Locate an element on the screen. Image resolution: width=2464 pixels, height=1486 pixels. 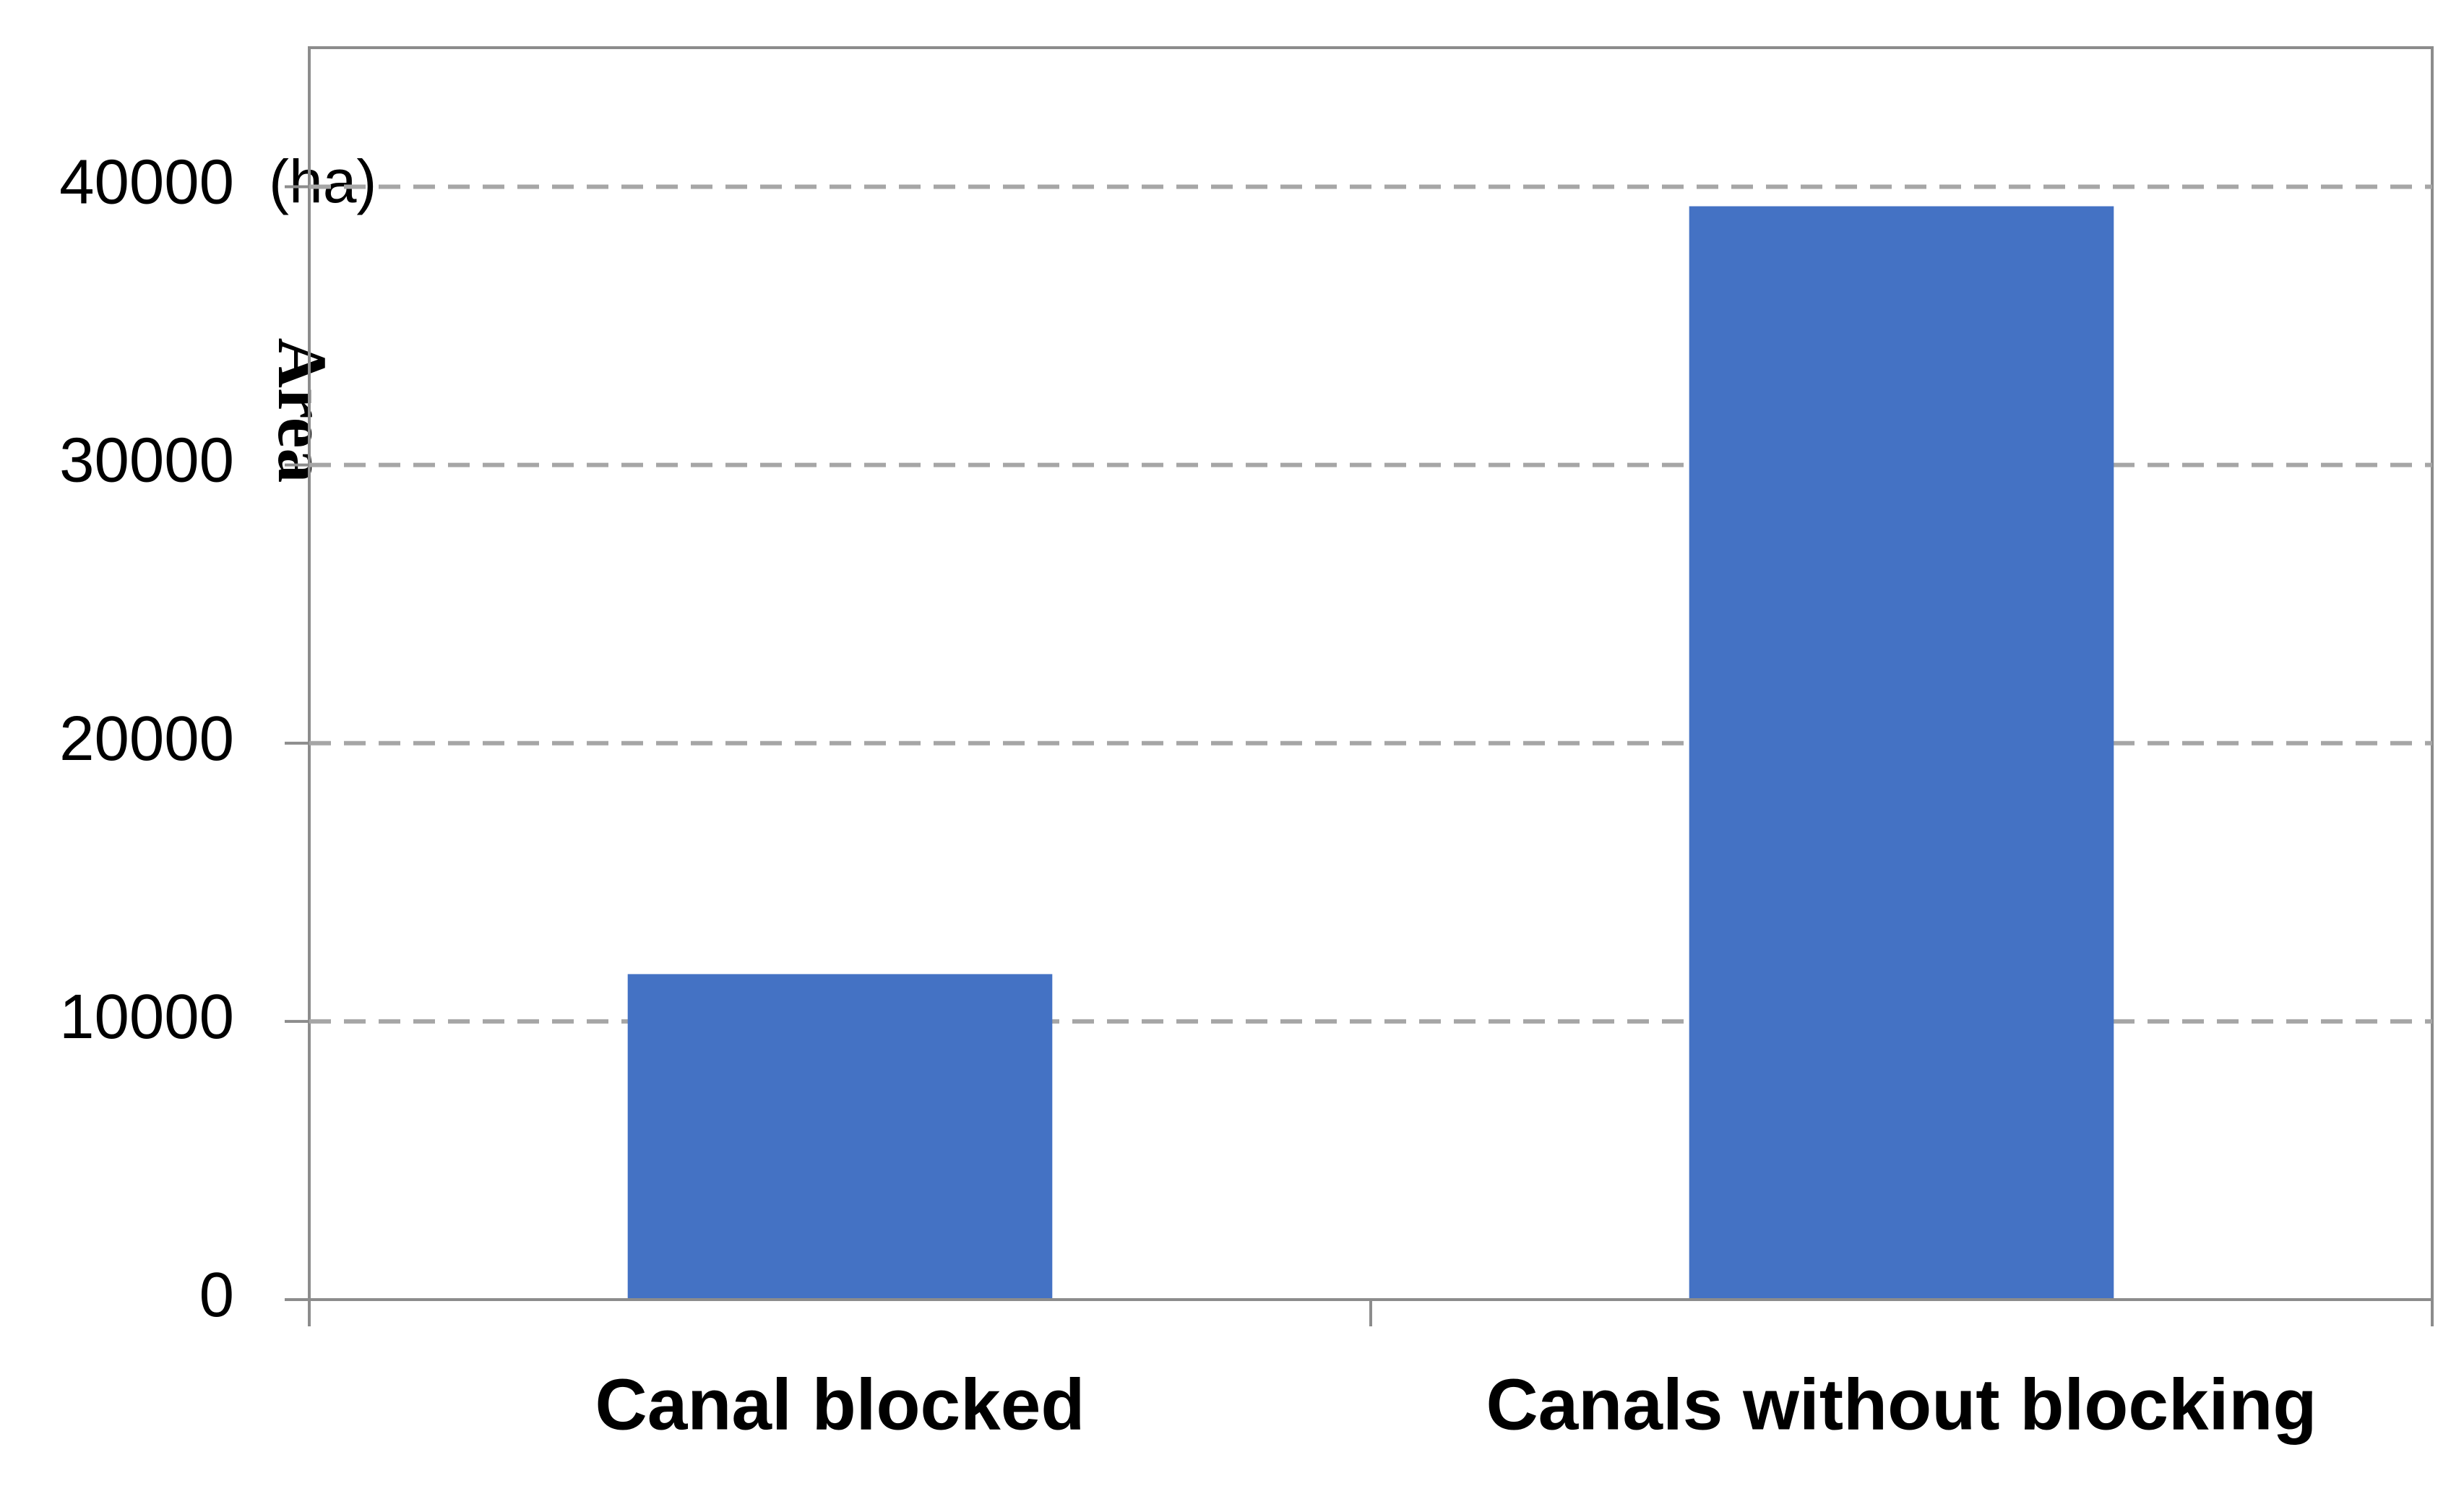
x-tick-label: Canal blocked is located at coordinates (840, 1404).